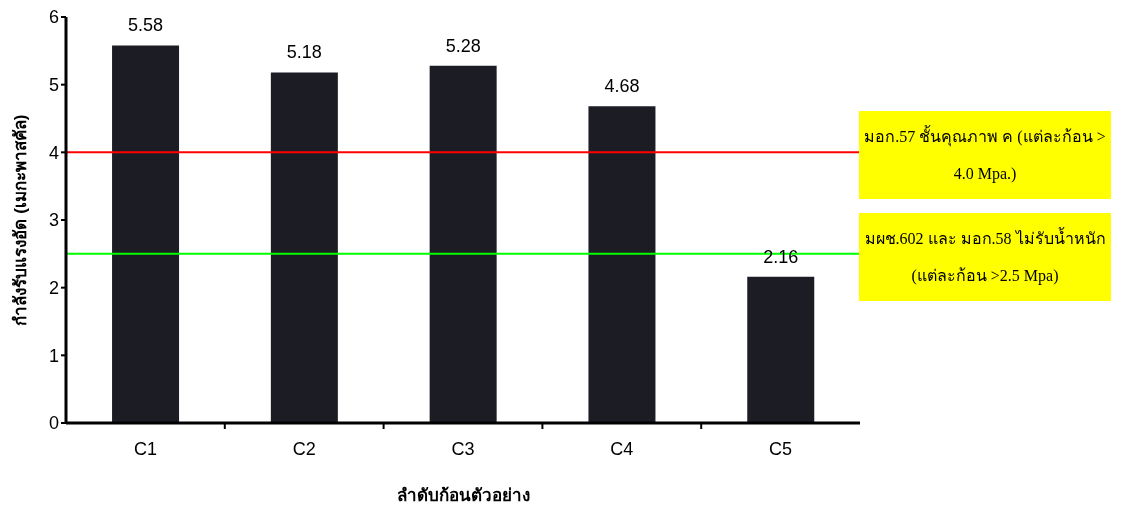 Image resolution: width=1122 pixels, height=511 pixels. I want to click on y-tick-label: 0, so click(53, 423).